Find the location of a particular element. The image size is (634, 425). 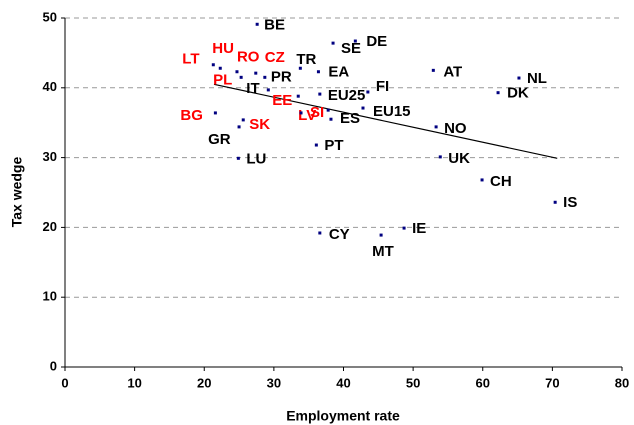

point-label: IS is located at coordinates (570, 202).